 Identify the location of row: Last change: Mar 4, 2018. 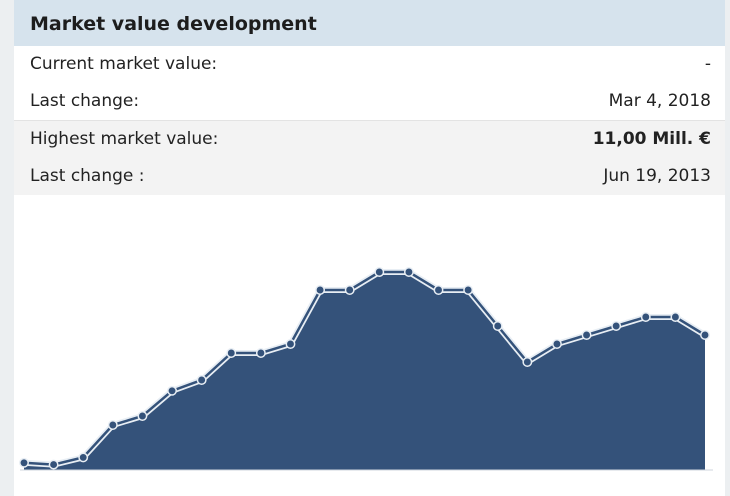
(369, 101).